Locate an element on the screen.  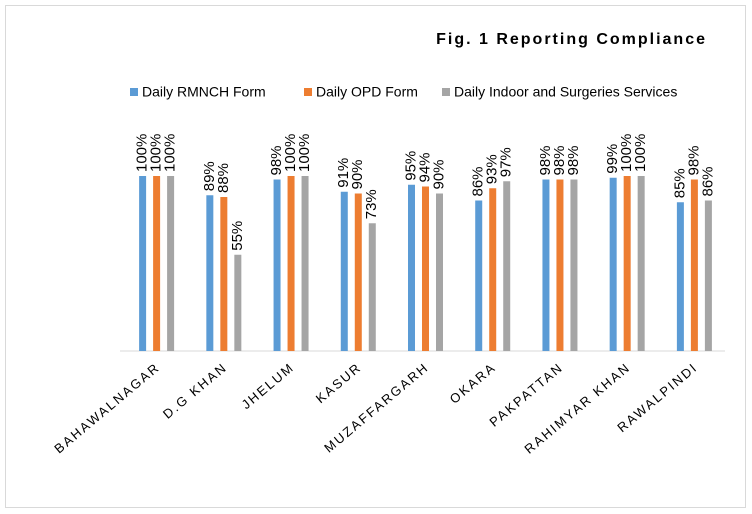
data-label: 89% is located at coordinates (209, 176).